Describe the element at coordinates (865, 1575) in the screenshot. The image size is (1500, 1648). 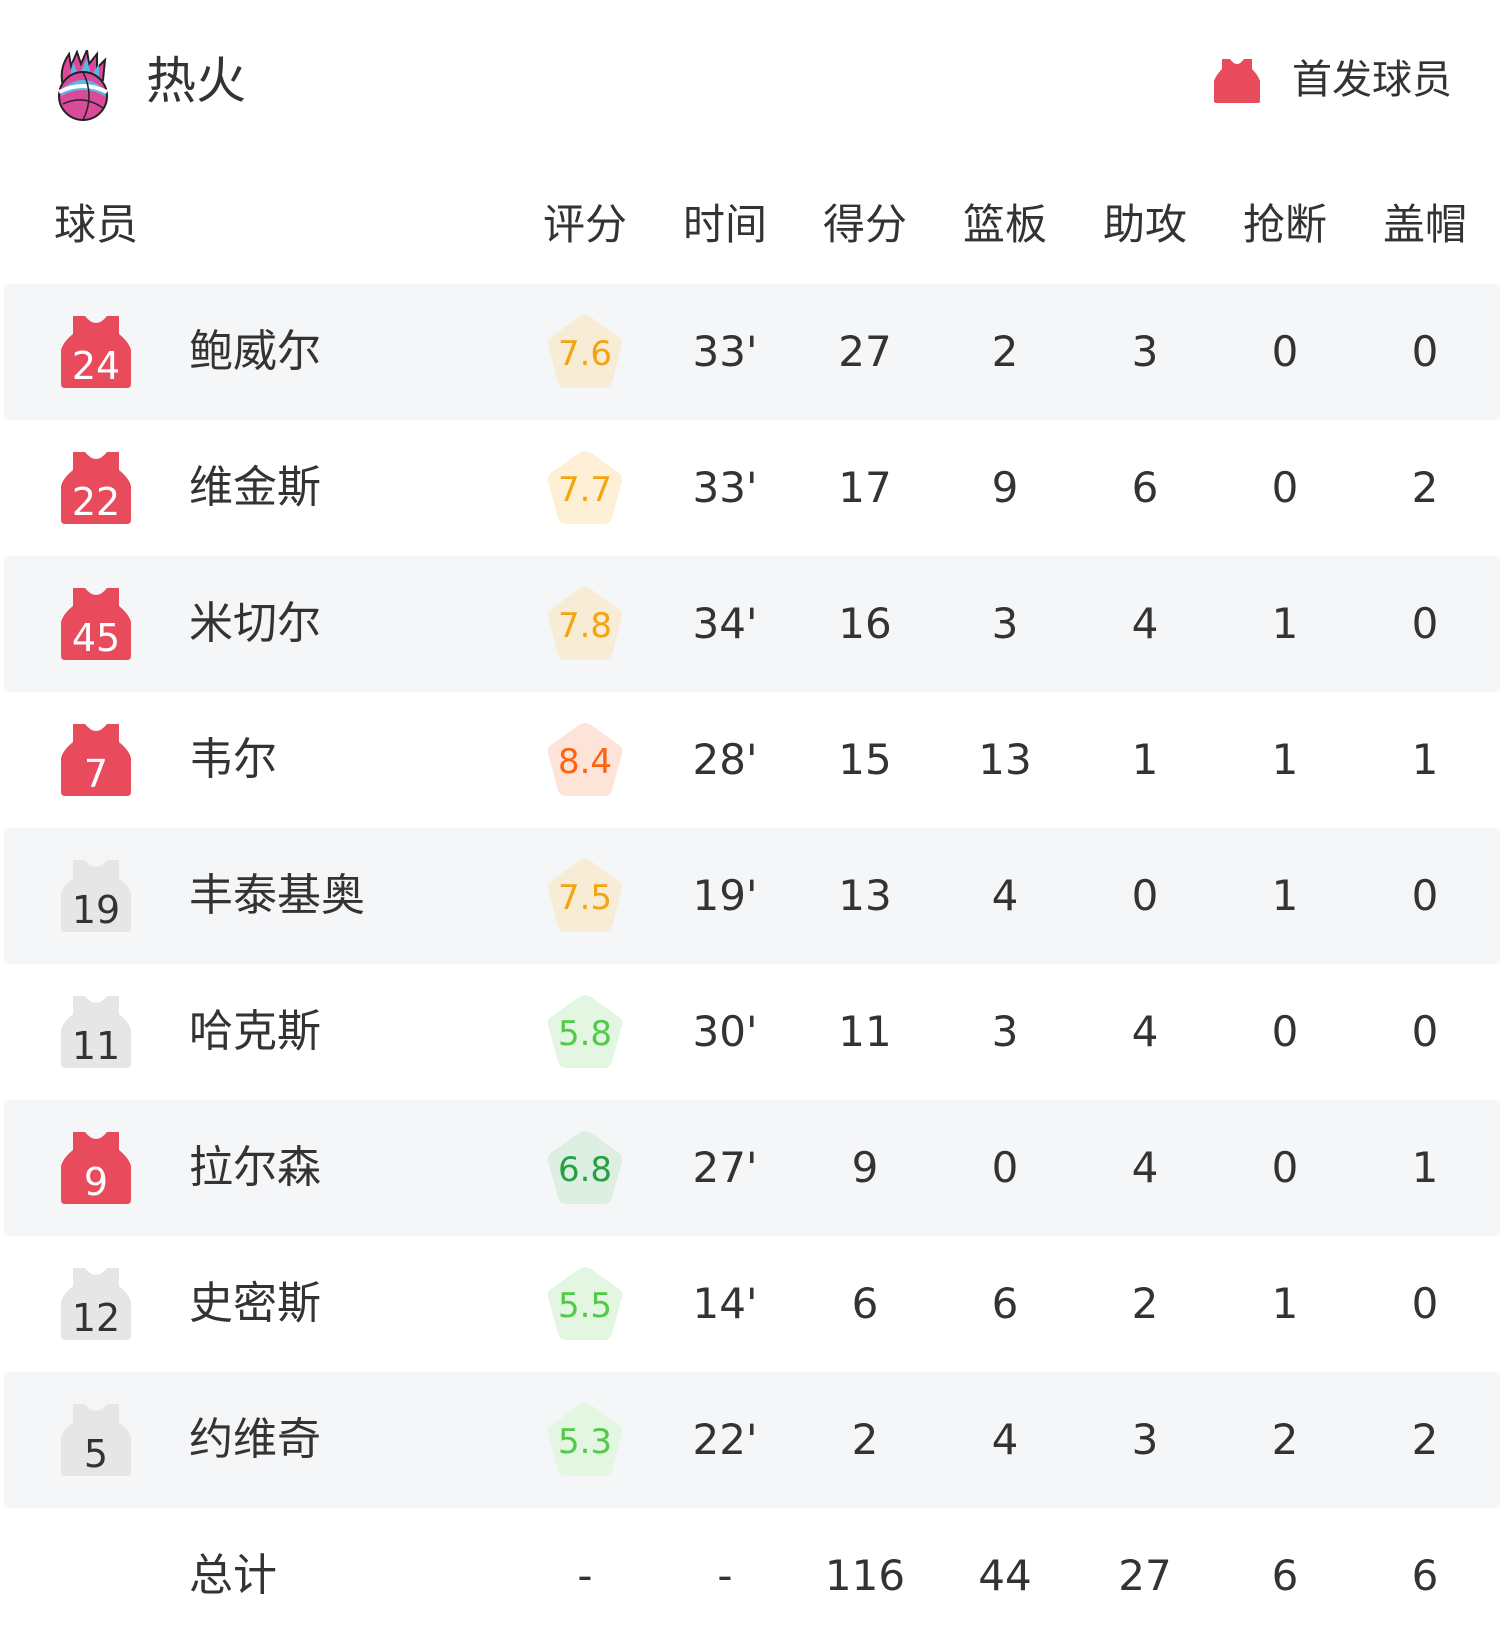
I see `totals-points: 116` at that location.